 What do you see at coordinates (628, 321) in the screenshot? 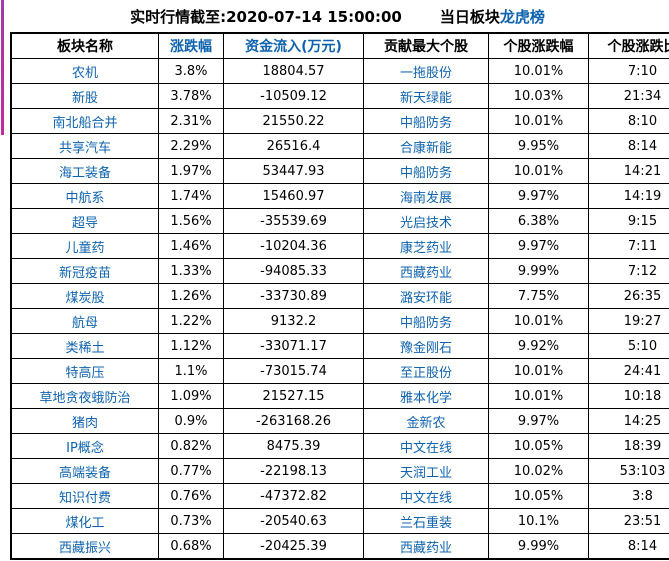
I see `cell-stock-ratio: 19:27` at bounding box center [628, 321].